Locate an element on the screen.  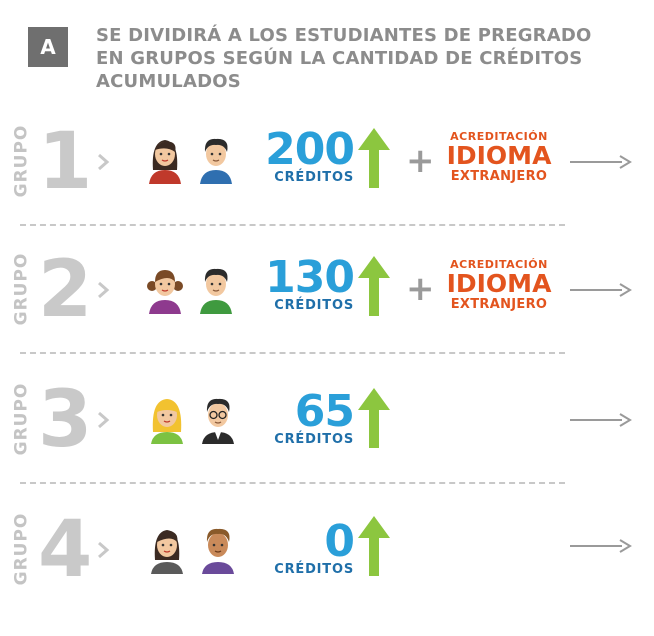
credits-number: 0 is located at coordinates (339, 541).